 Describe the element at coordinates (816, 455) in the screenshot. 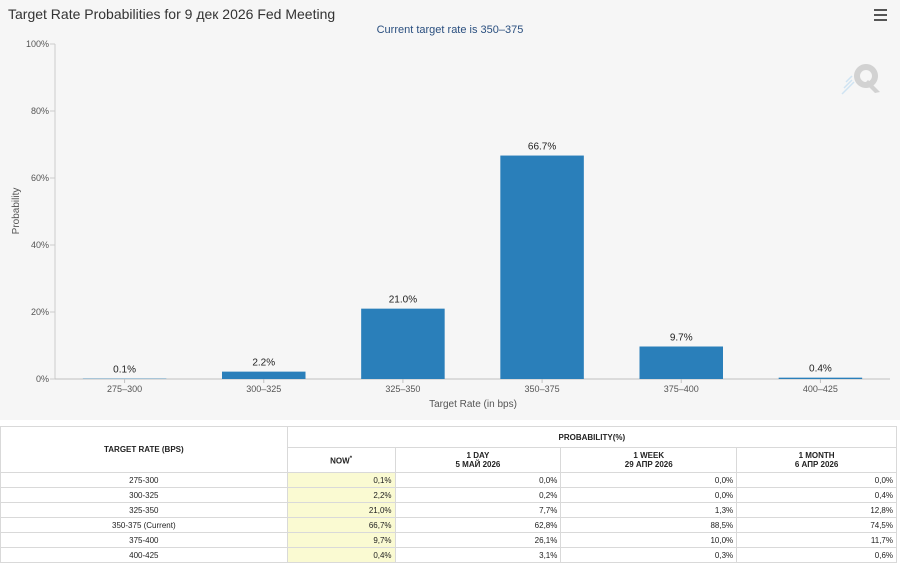

I see `column-header-label: 1 MONTH` at that location.